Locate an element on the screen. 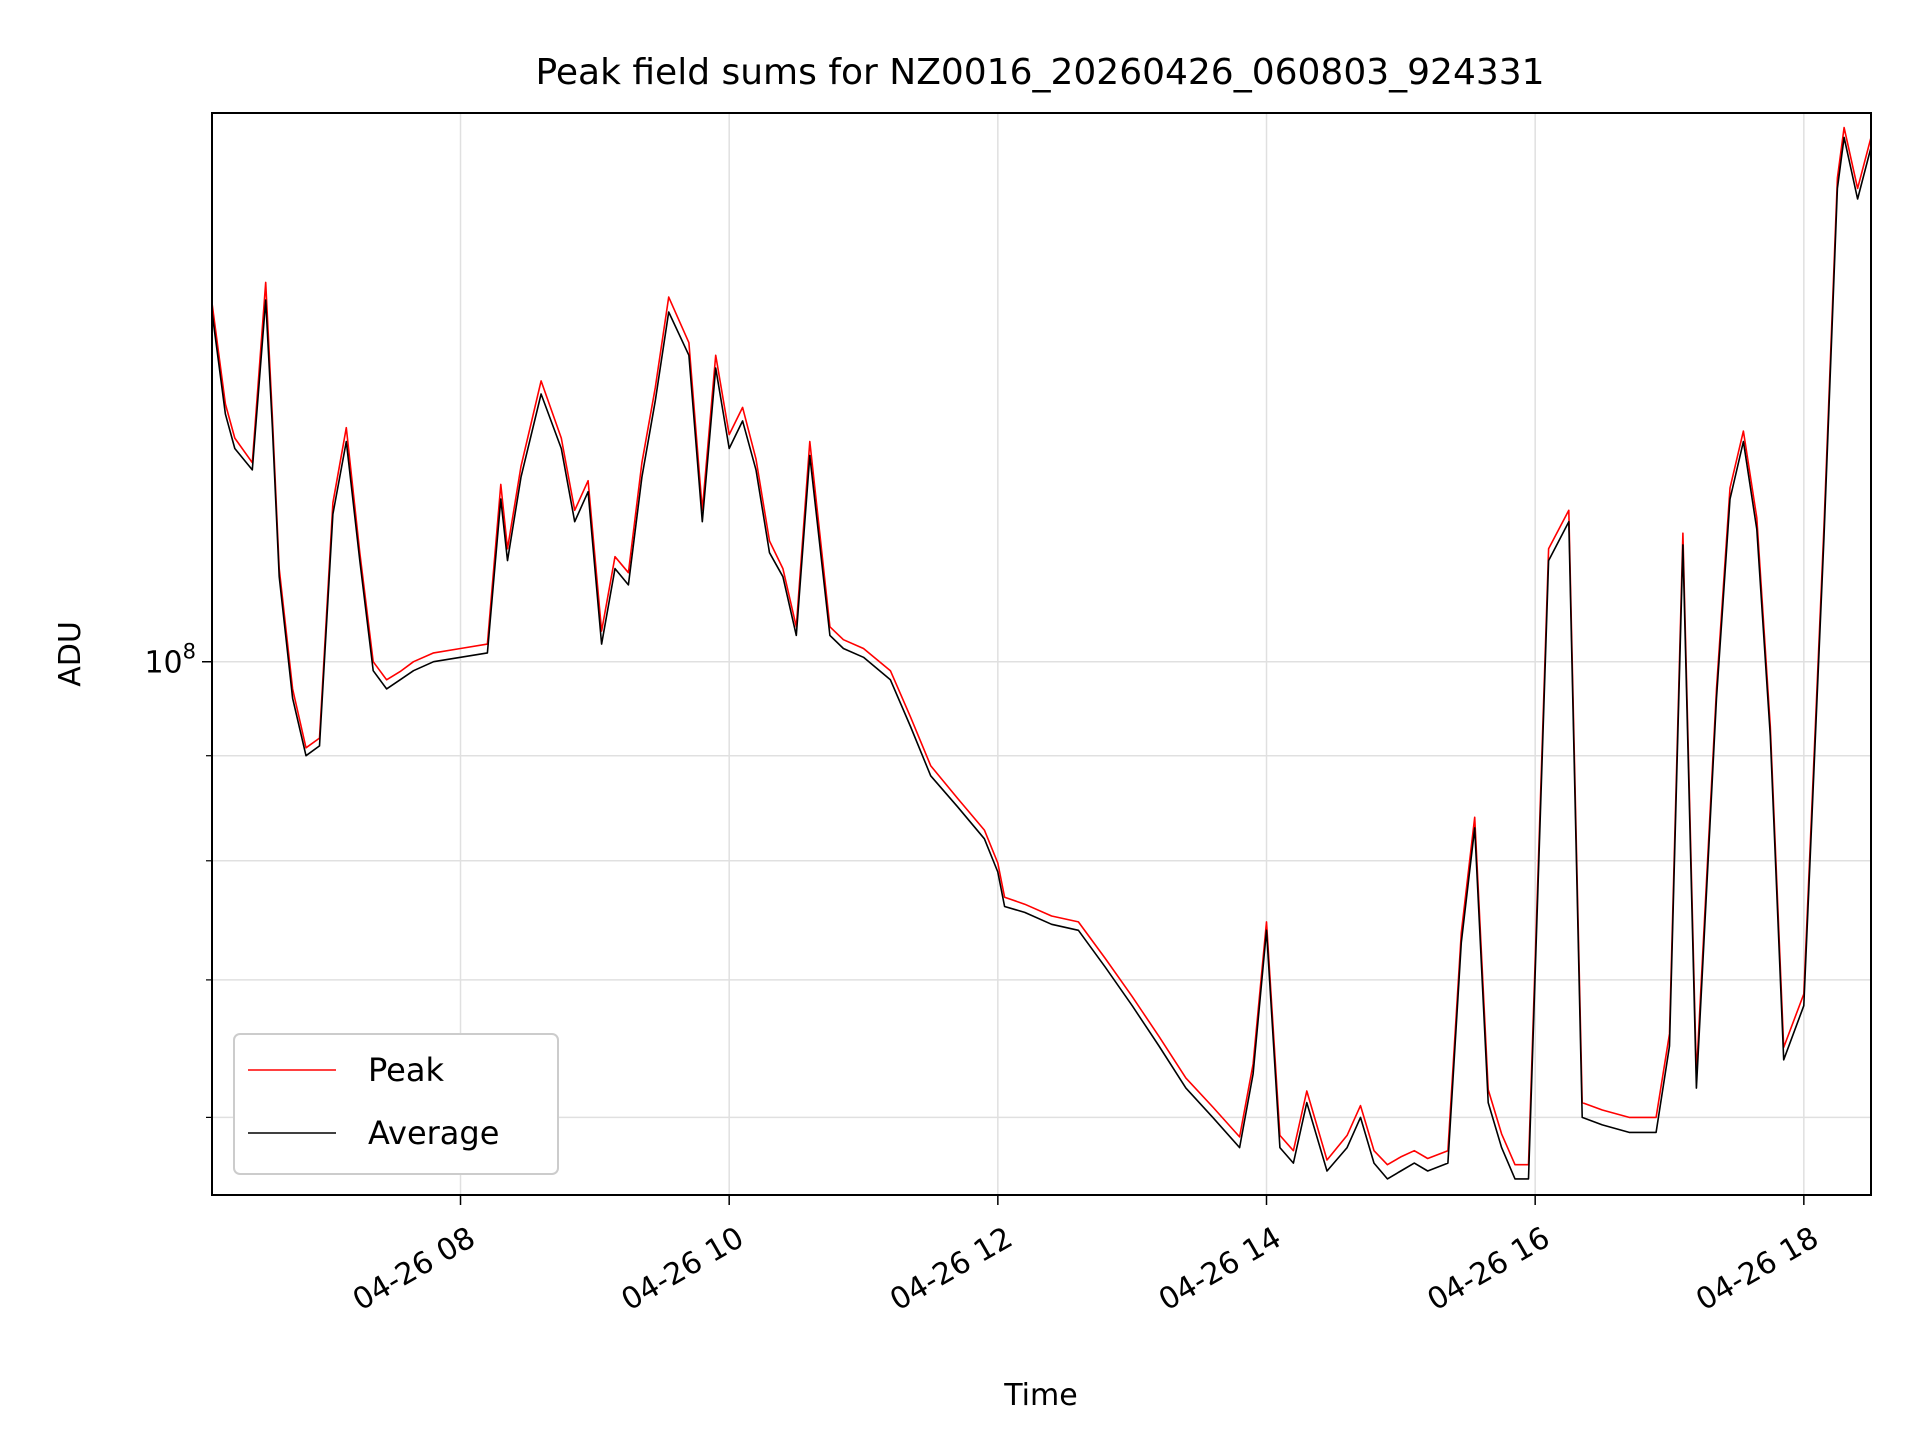 This screenshot has height=1440, width=1920. legend-average-label: Average is located at coordinates (433, 1133).